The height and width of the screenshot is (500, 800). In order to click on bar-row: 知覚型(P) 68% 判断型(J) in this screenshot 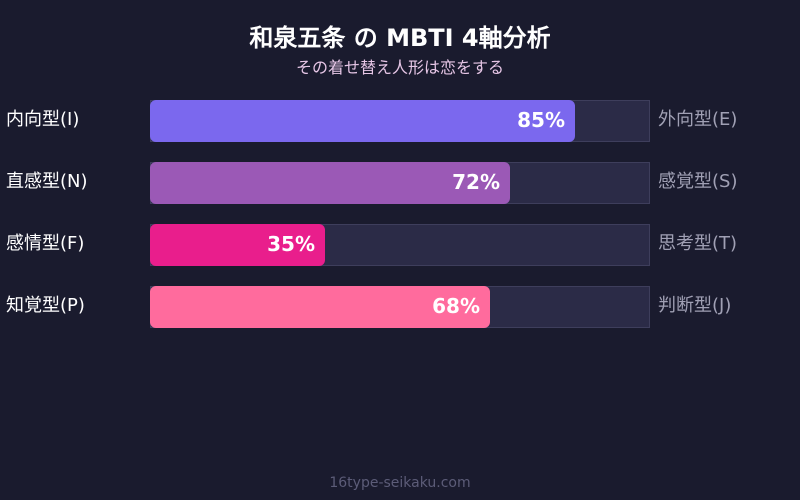, I will do `click(400, 307)`.